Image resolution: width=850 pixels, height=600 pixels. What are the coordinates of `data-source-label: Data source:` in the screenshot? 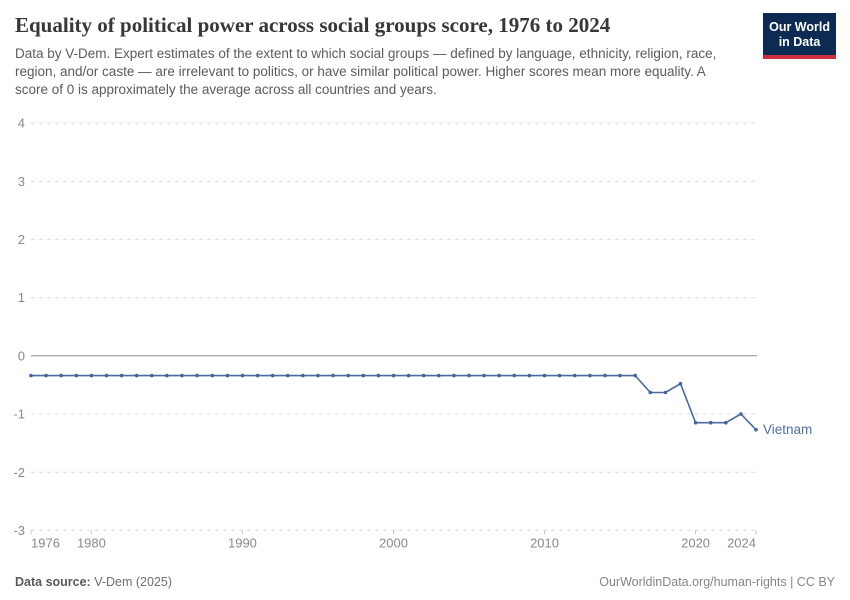 It's located at (53, 582).